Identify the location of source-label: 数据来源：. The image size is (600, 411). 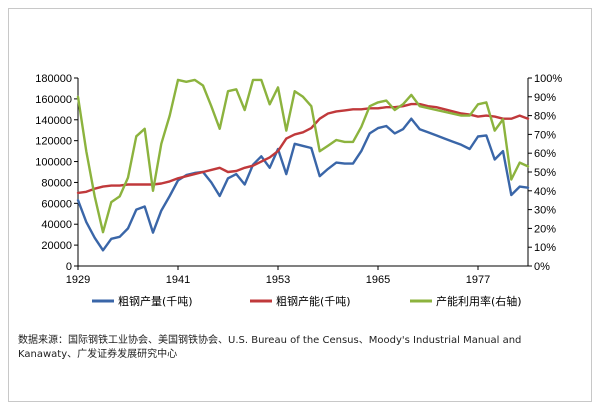
(43, 340).